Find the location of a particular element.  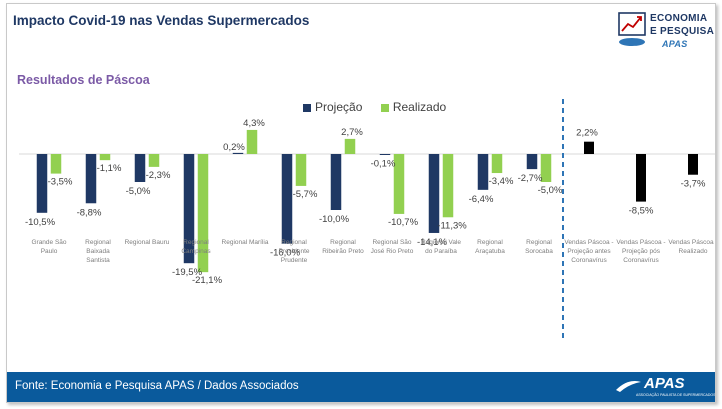

legend-swatch-realizado is located at coordinates (384, 107).